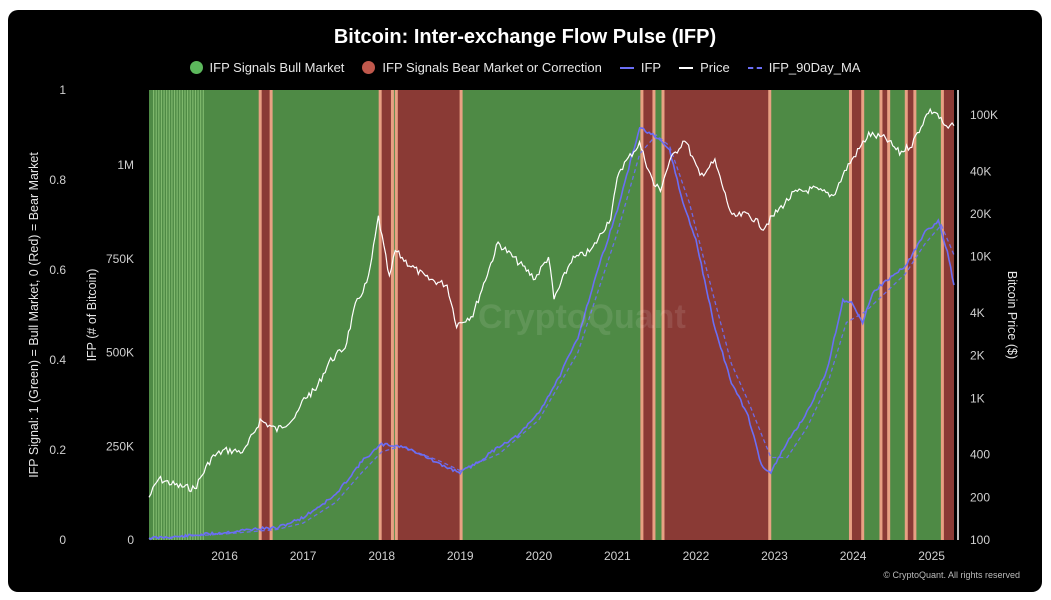 The width and height of the screenshot is (1051, 600). What do you see at coordinates (984, 327) in the screenshot?
I see `price-axis-ticks: 100 200 400 1K 2K 4K 10K 20K 40K 100K` at bounding box center [984, 327].